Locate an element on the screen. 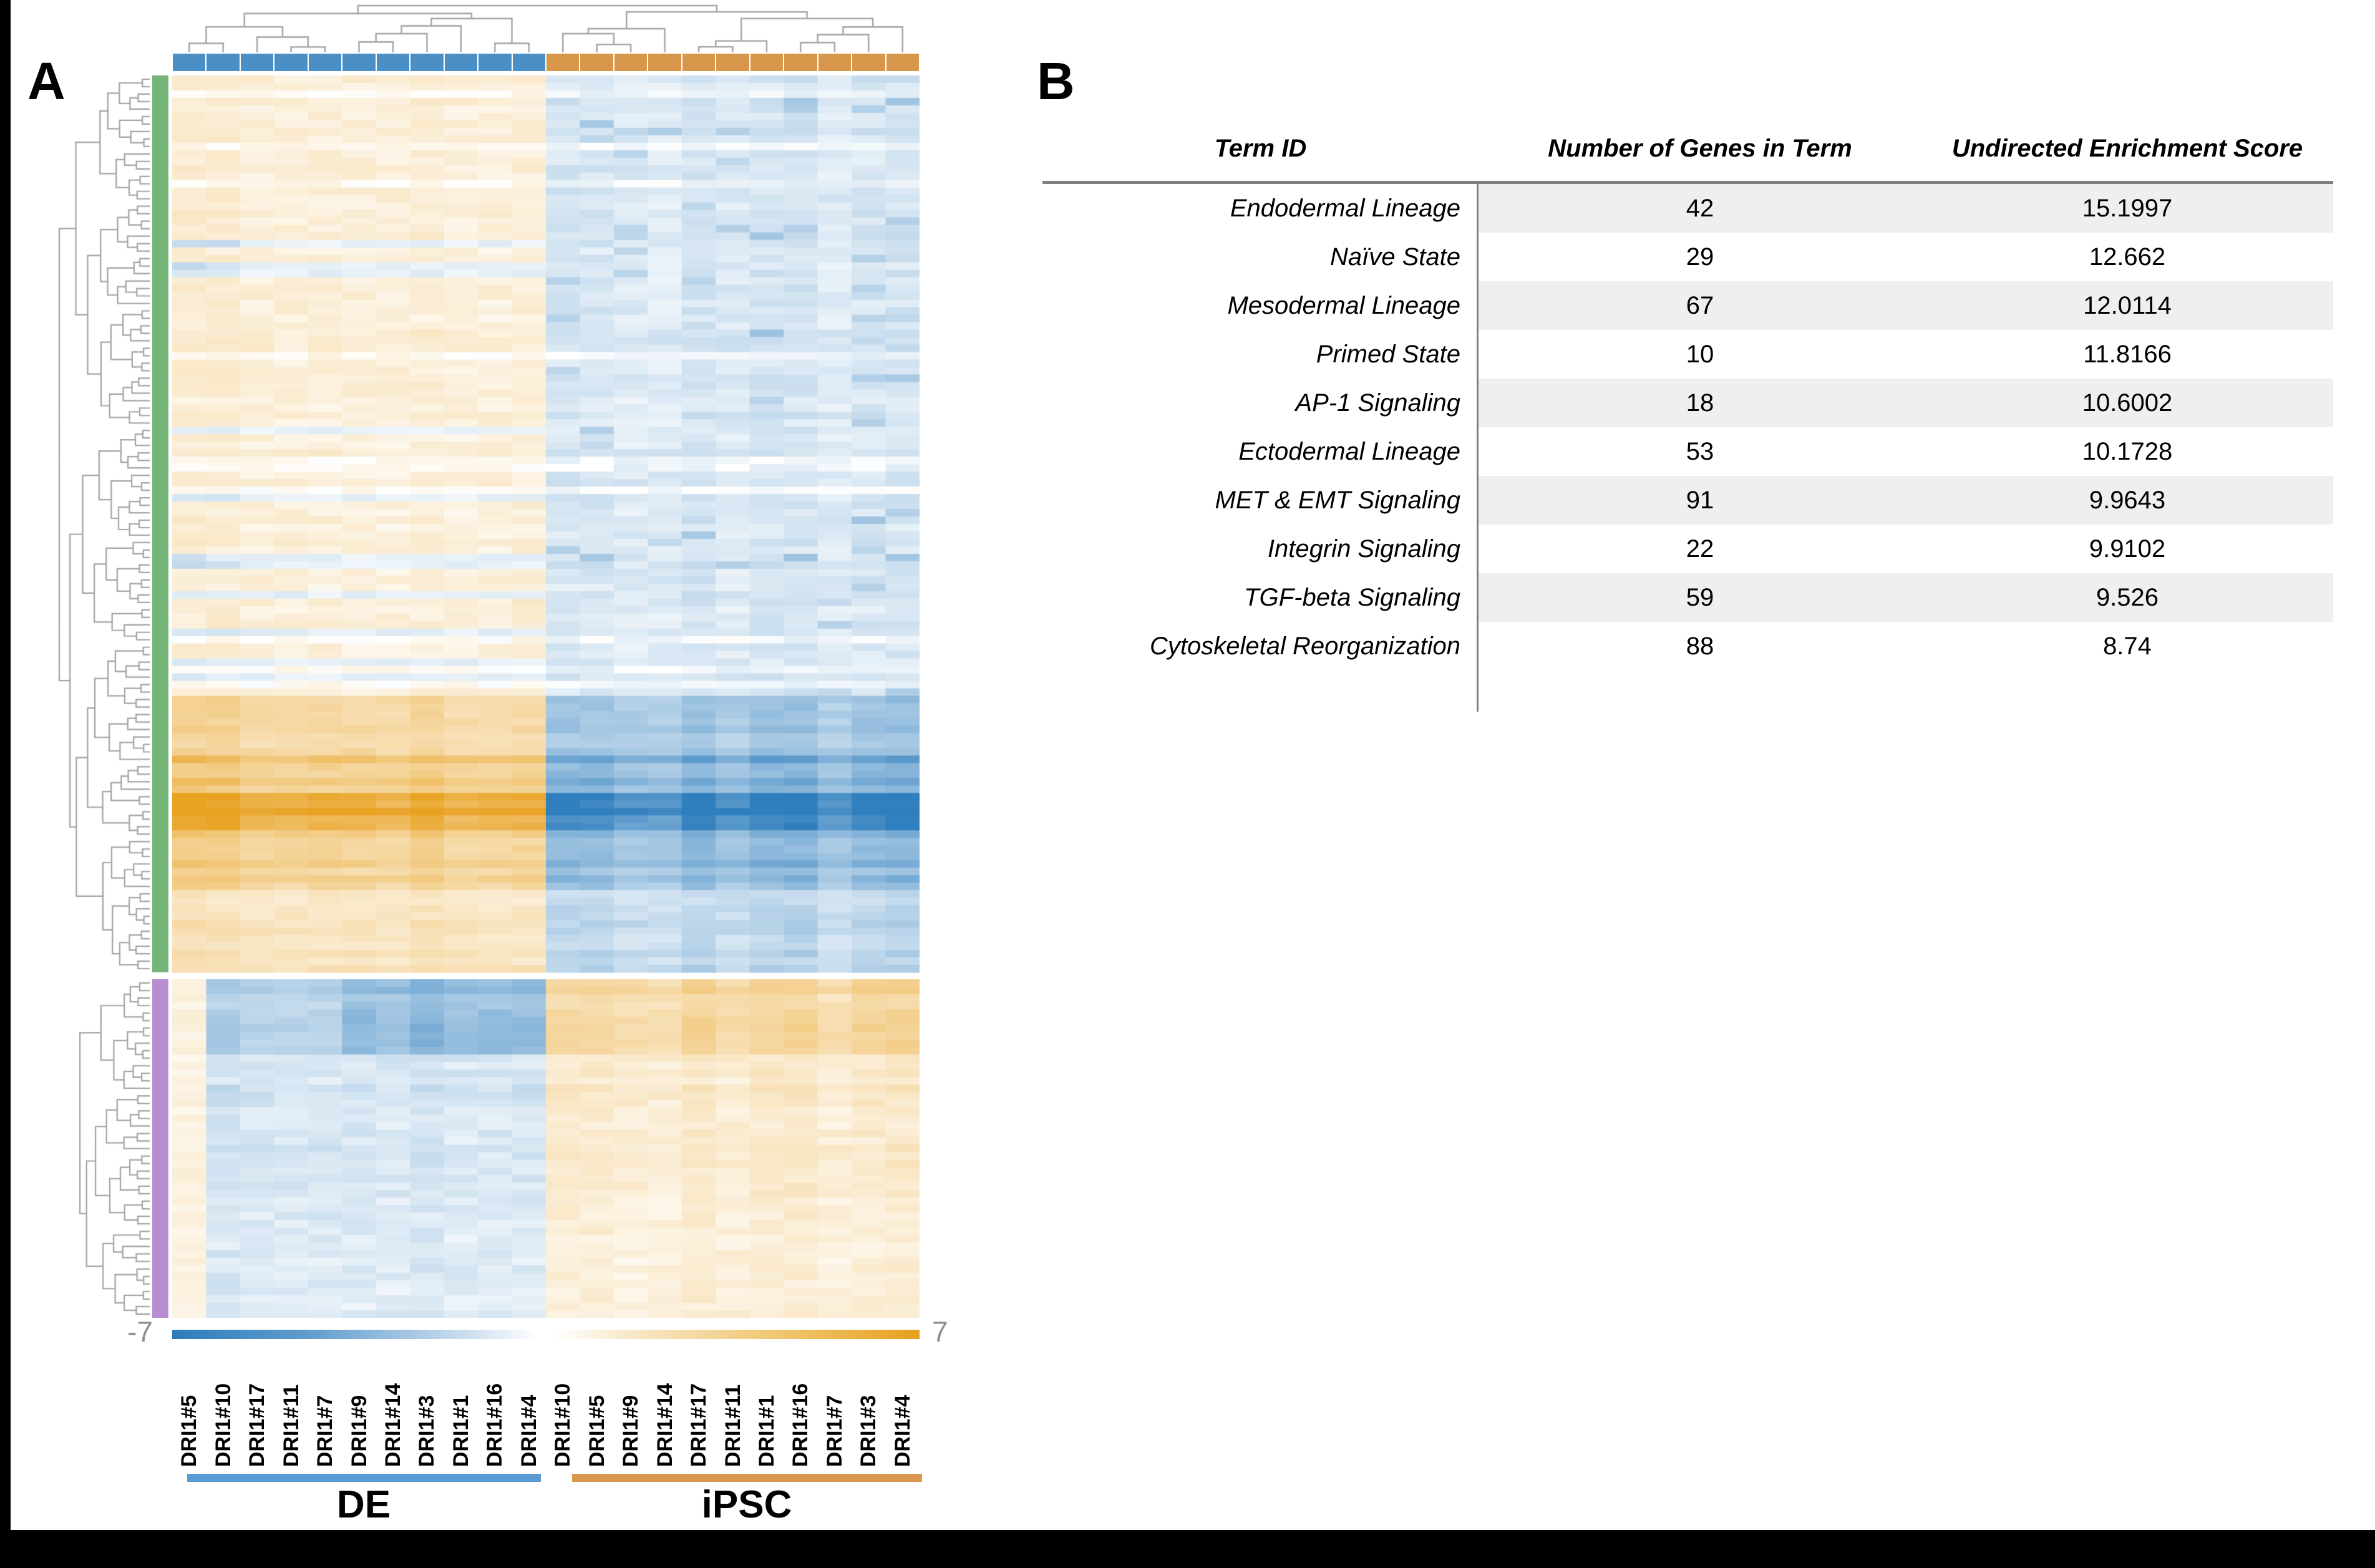 The width and height of the screenshot is (2375, 1568). header-number-of-genes: Number of Genes in Term is located at coordinates (1700, 148).